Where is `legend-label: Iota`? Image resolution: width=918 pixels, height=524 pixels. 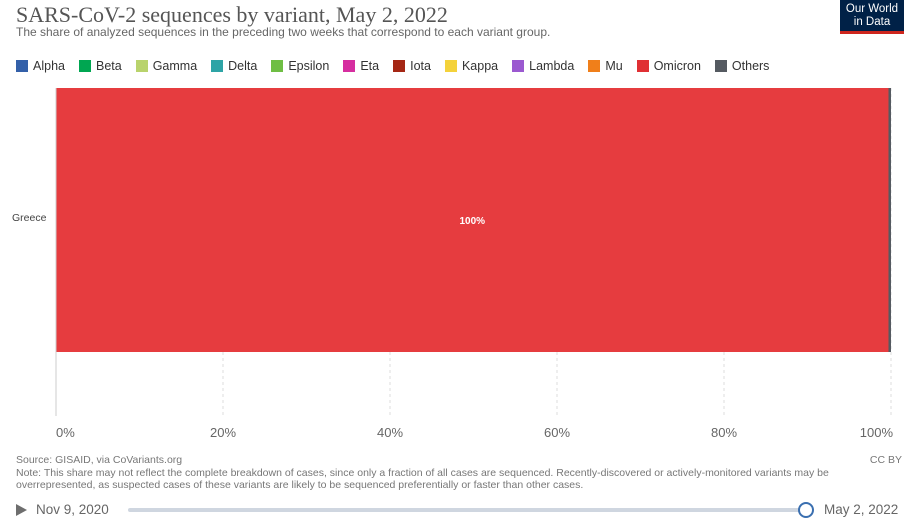
legend-label: Iota is located at coordinates (420, 66).